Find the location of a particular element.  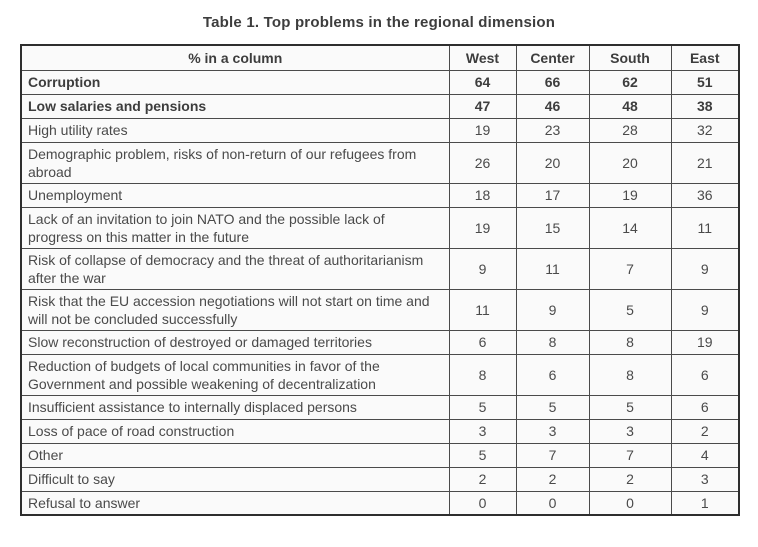

row-value: 38 is located at coordinates (705, 106).